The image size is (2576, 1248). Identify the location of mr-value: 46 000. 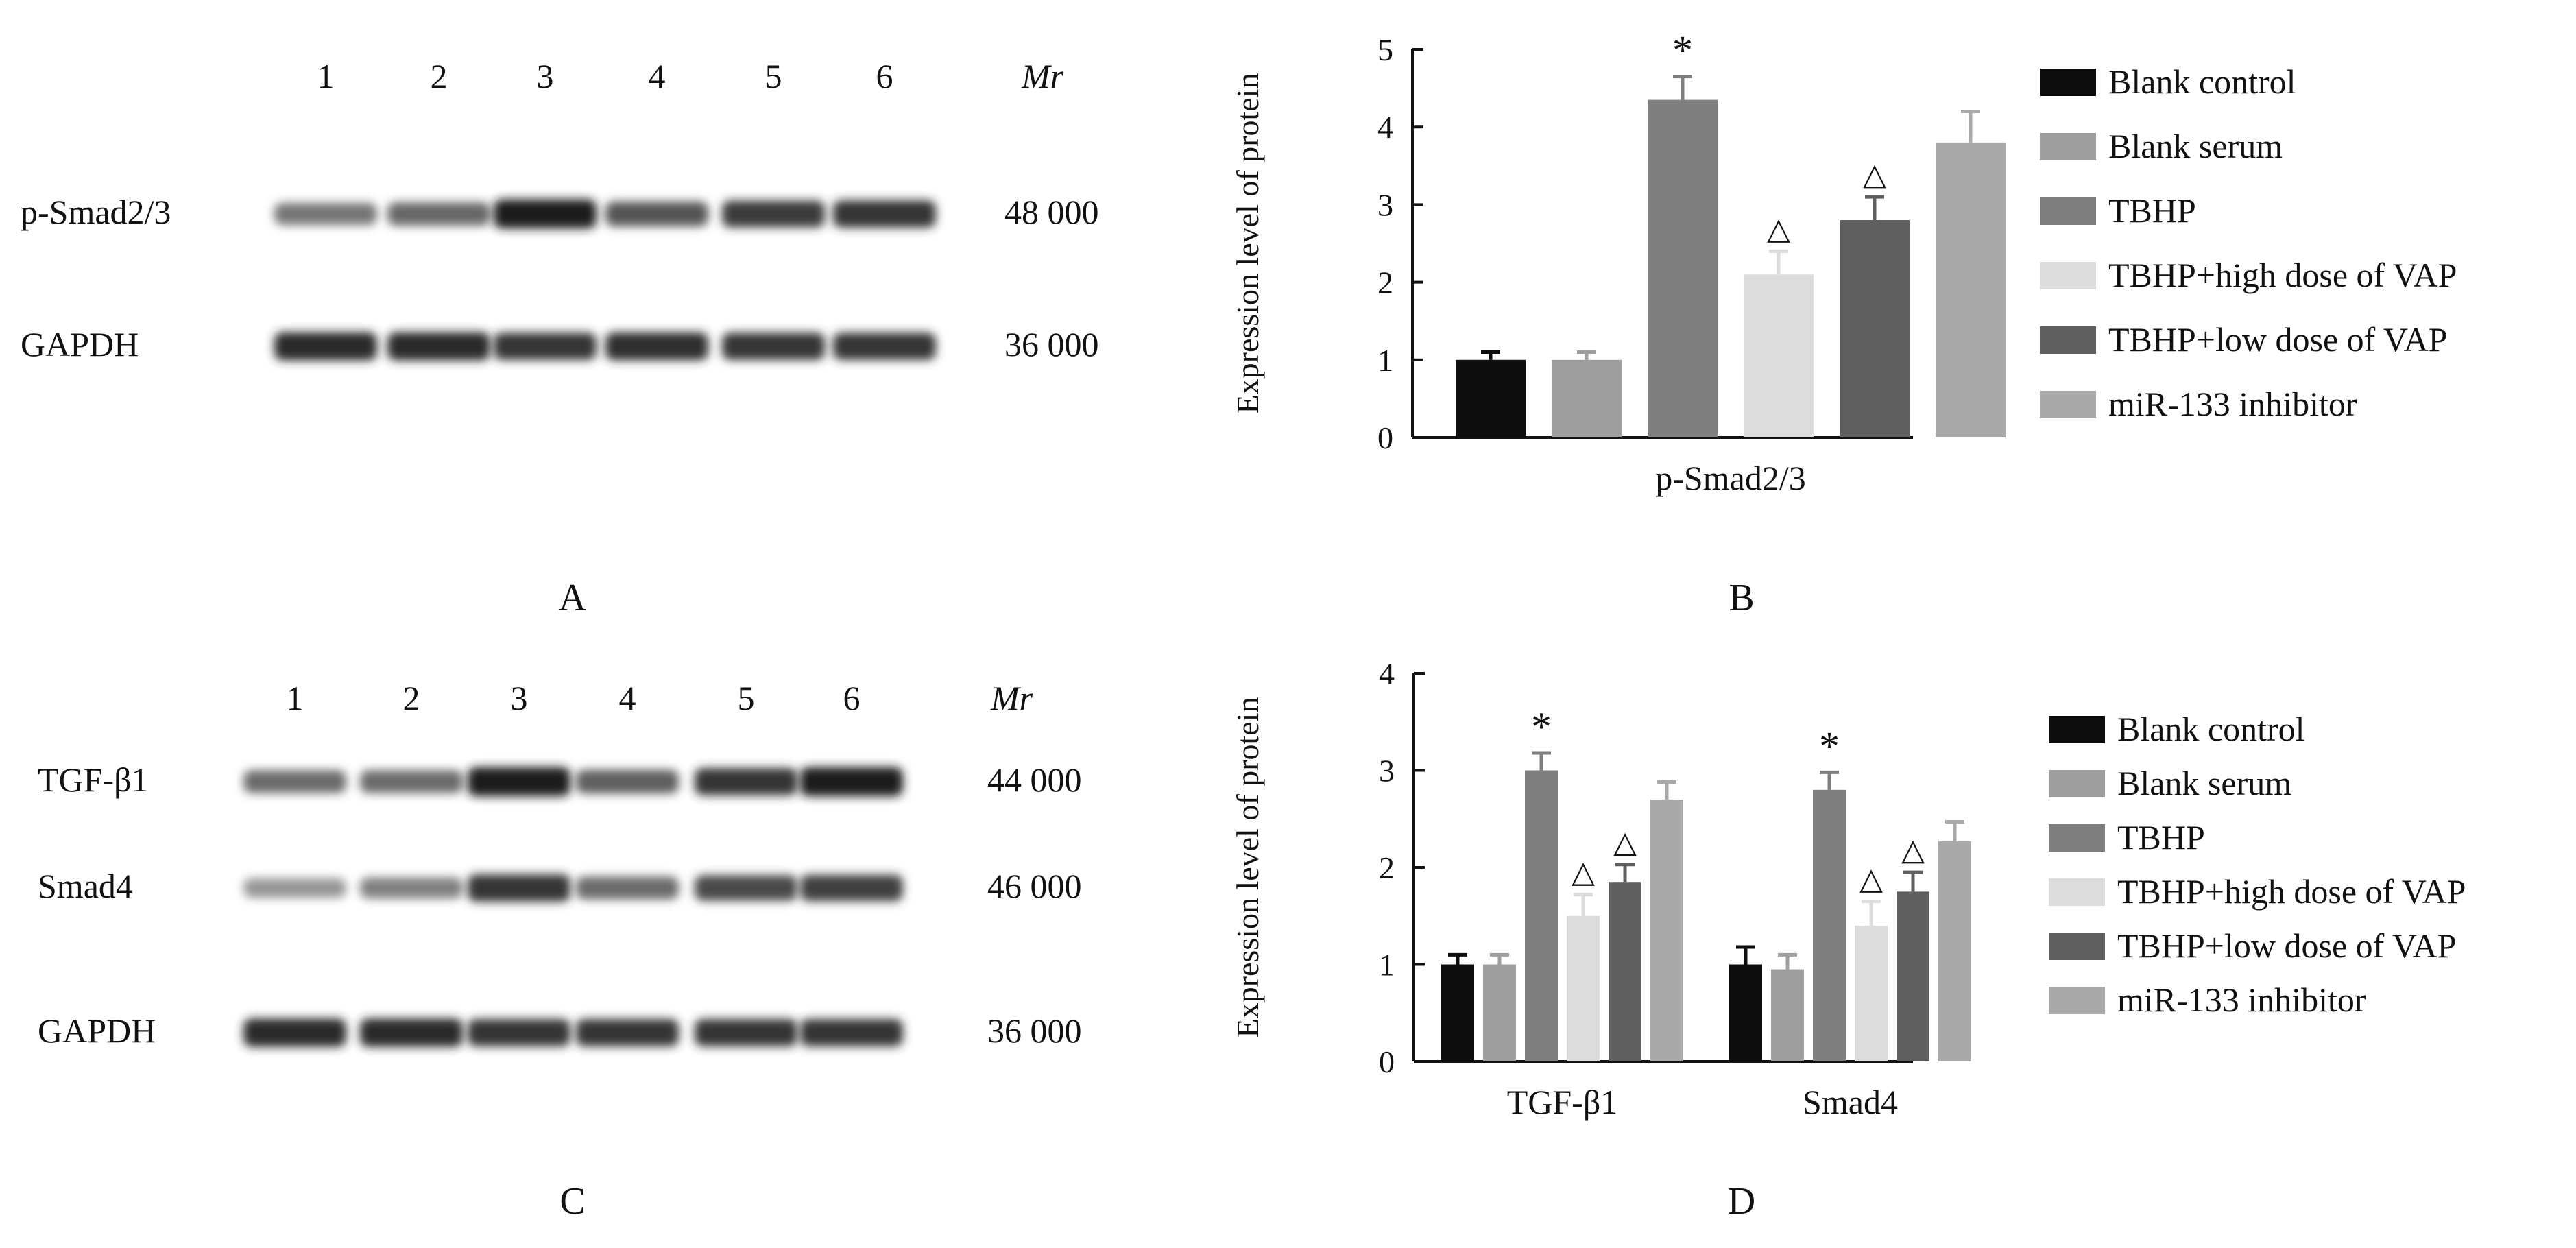
(1035, 886).